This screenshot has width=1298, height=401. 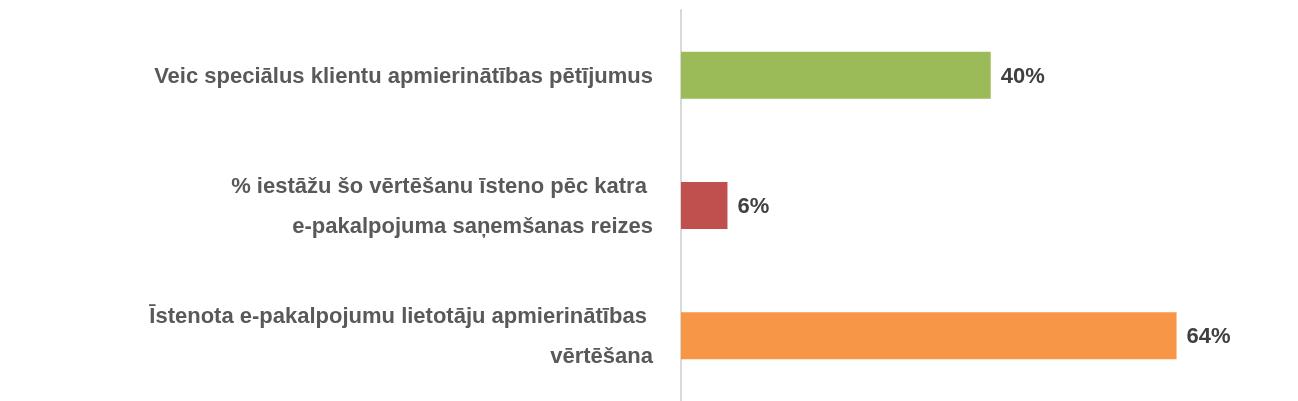 I want to click on data-label: 6%, so click(x=753, y=205).